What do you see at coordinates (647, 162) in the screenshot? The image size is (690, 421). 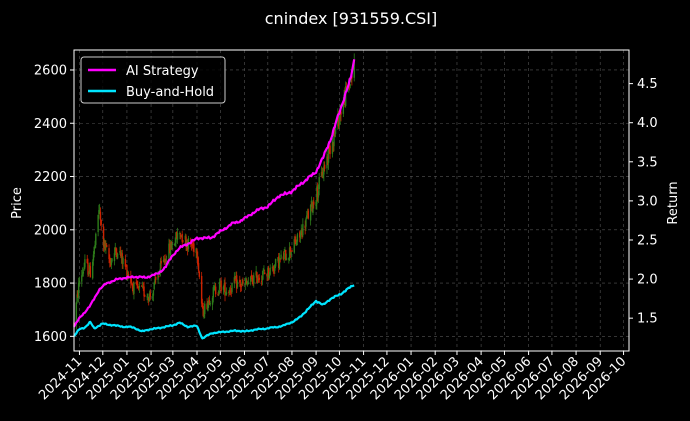 I see `right-tick-label: 3.5` at bounding box center [647, 162].